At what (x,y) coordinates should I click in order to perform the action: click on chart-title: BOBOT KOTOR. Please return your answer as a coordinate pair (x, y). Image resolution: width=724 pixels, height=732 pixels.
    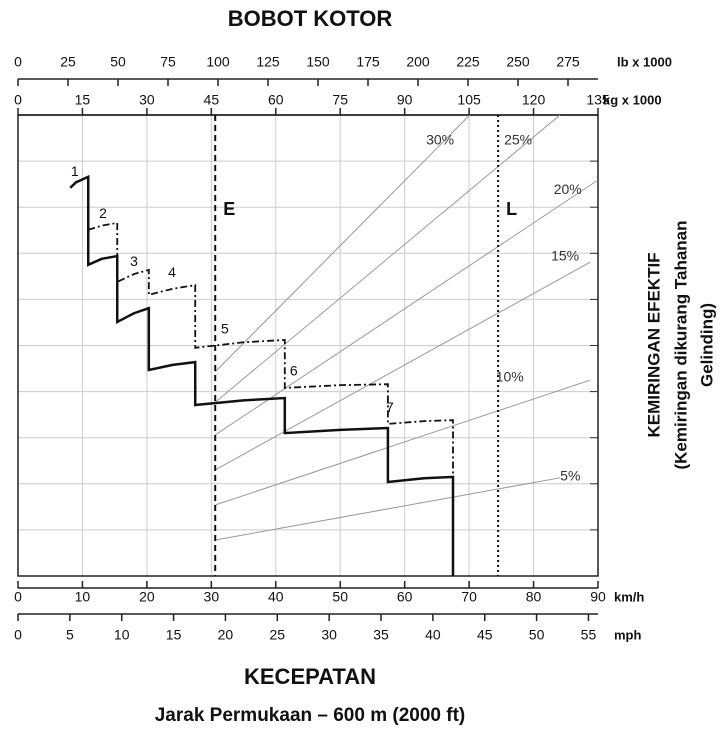
    Looking at the image, I should click on (310, 18).